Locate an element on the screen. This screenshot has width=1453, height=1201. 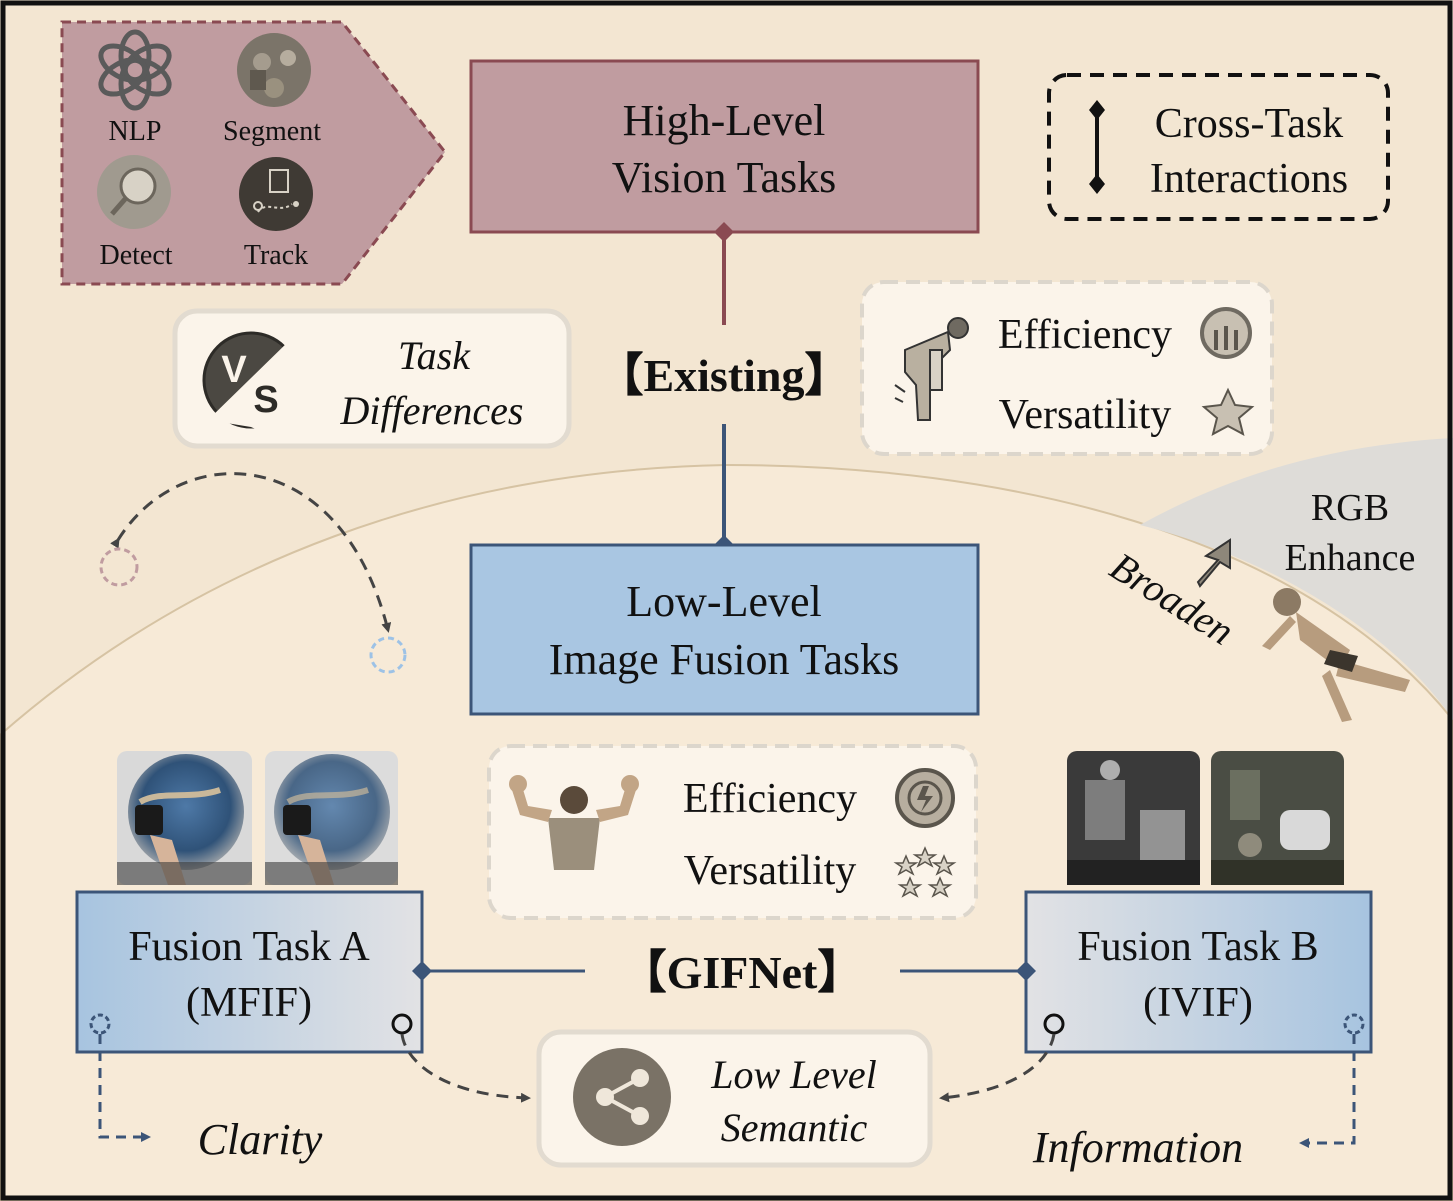
segment-label: Segment is located at coordinates (272, 131).